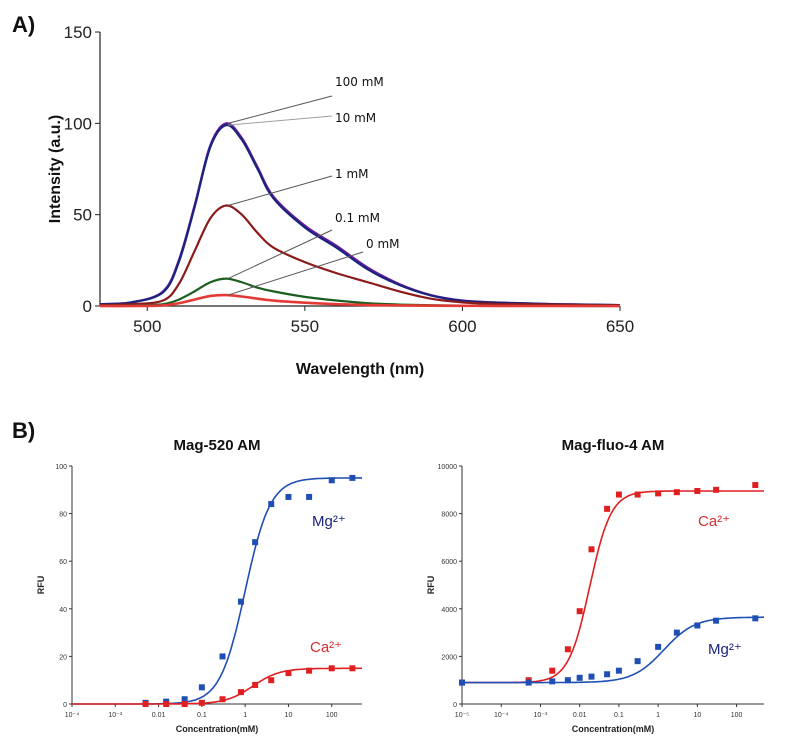 The image size is (800, 752). Describe the element at coordinates (23, 430) in the screenshot. I see `panel-b-label: B)` at that location.